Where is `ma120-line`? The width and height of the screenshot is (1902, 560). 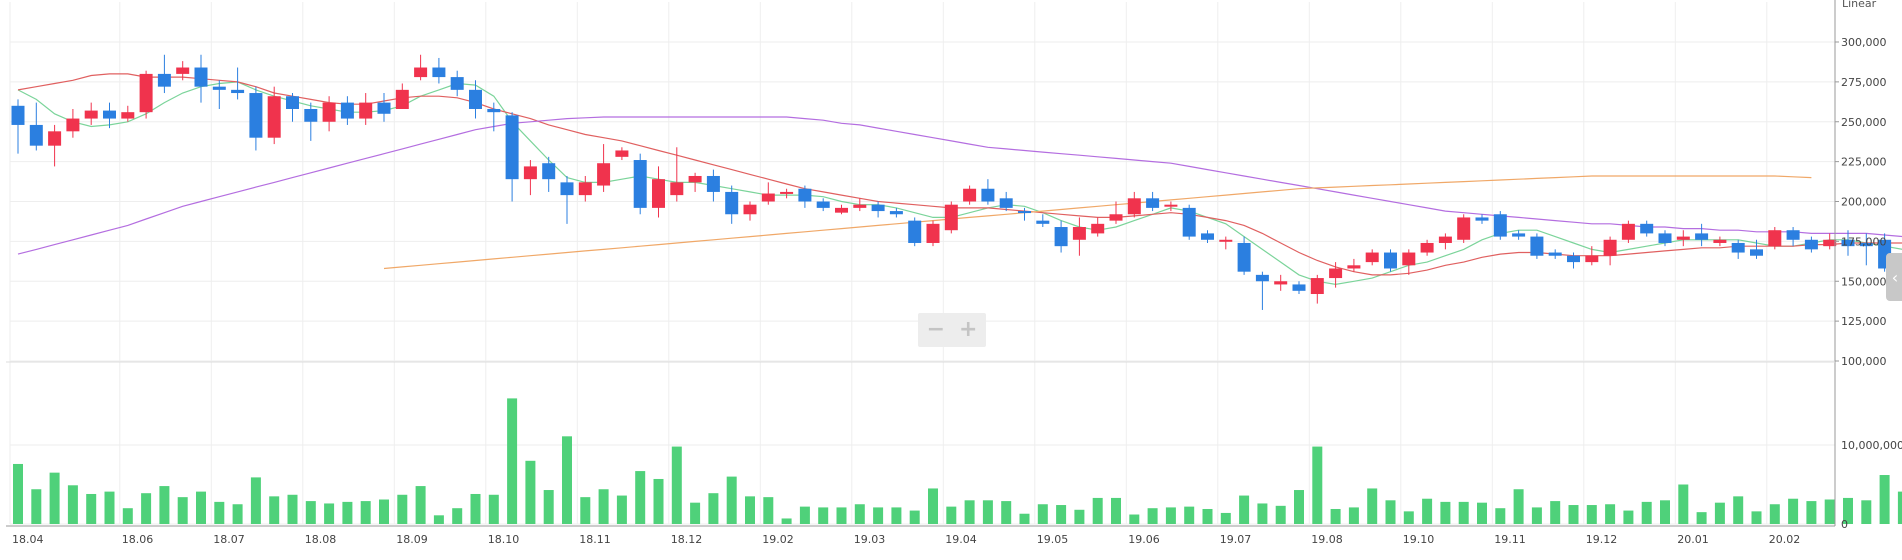 ma120-line is located at coordinates (1097, 222).